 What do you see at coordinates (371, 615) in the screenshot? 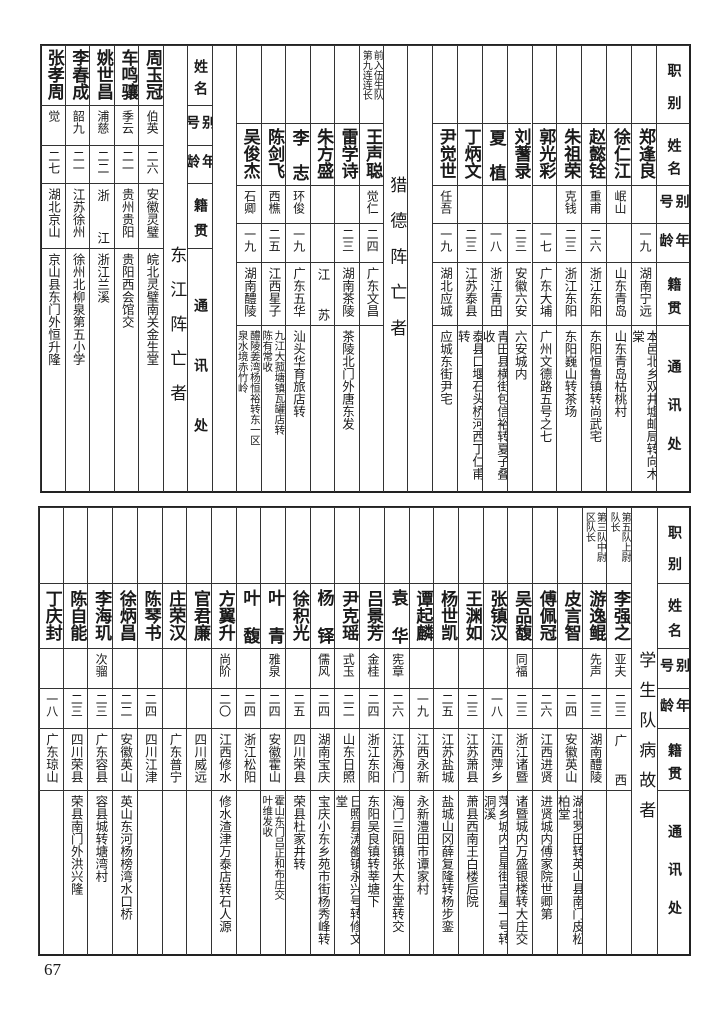
I see `person-name: 吕景芳` at bounding box center [371, 615].